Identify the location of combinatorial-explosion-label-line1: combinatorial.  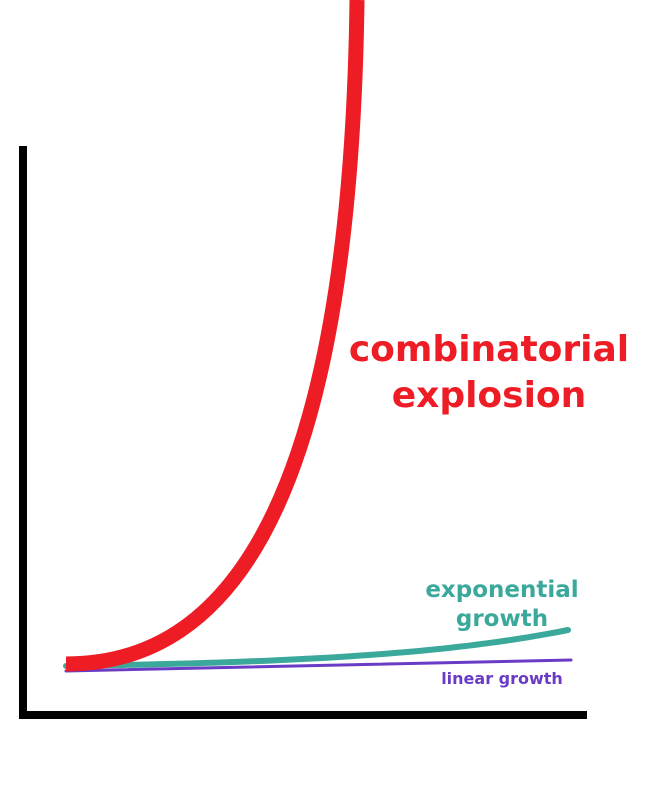
(489, 349).